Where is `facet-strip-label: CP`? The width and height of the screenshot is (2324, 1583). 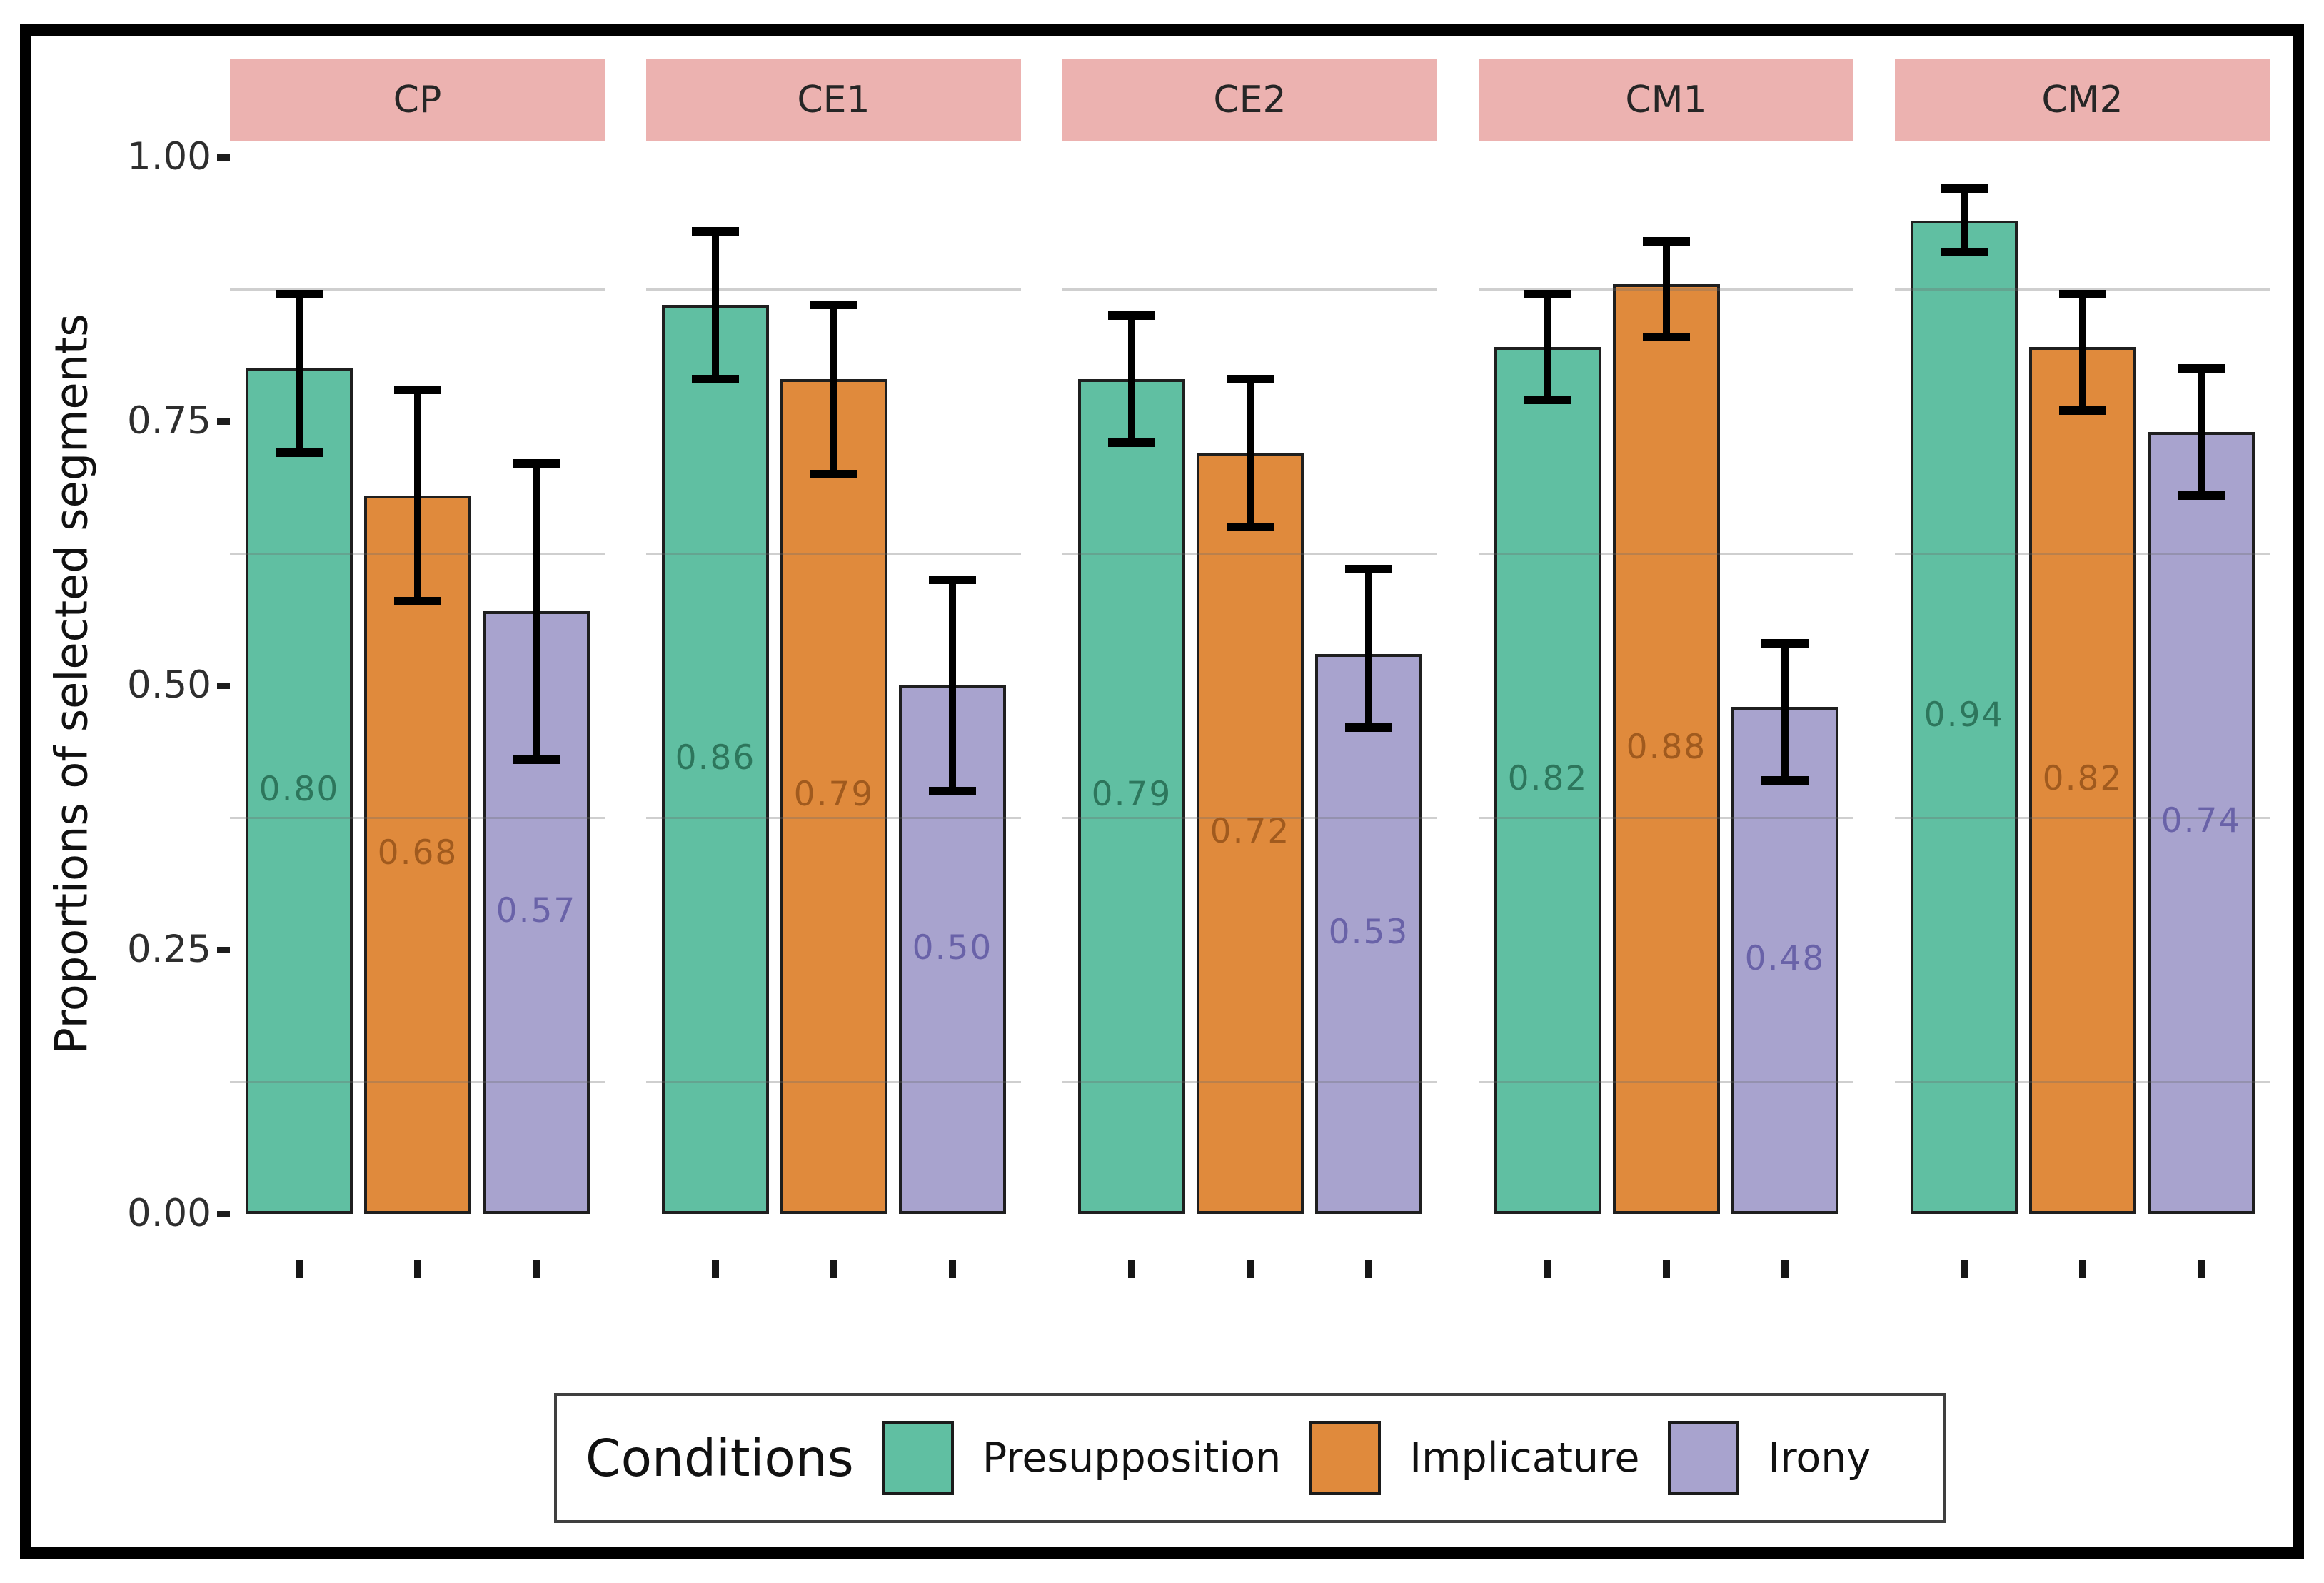
facet-strip-label: CP is located at coordinates (418, 100).